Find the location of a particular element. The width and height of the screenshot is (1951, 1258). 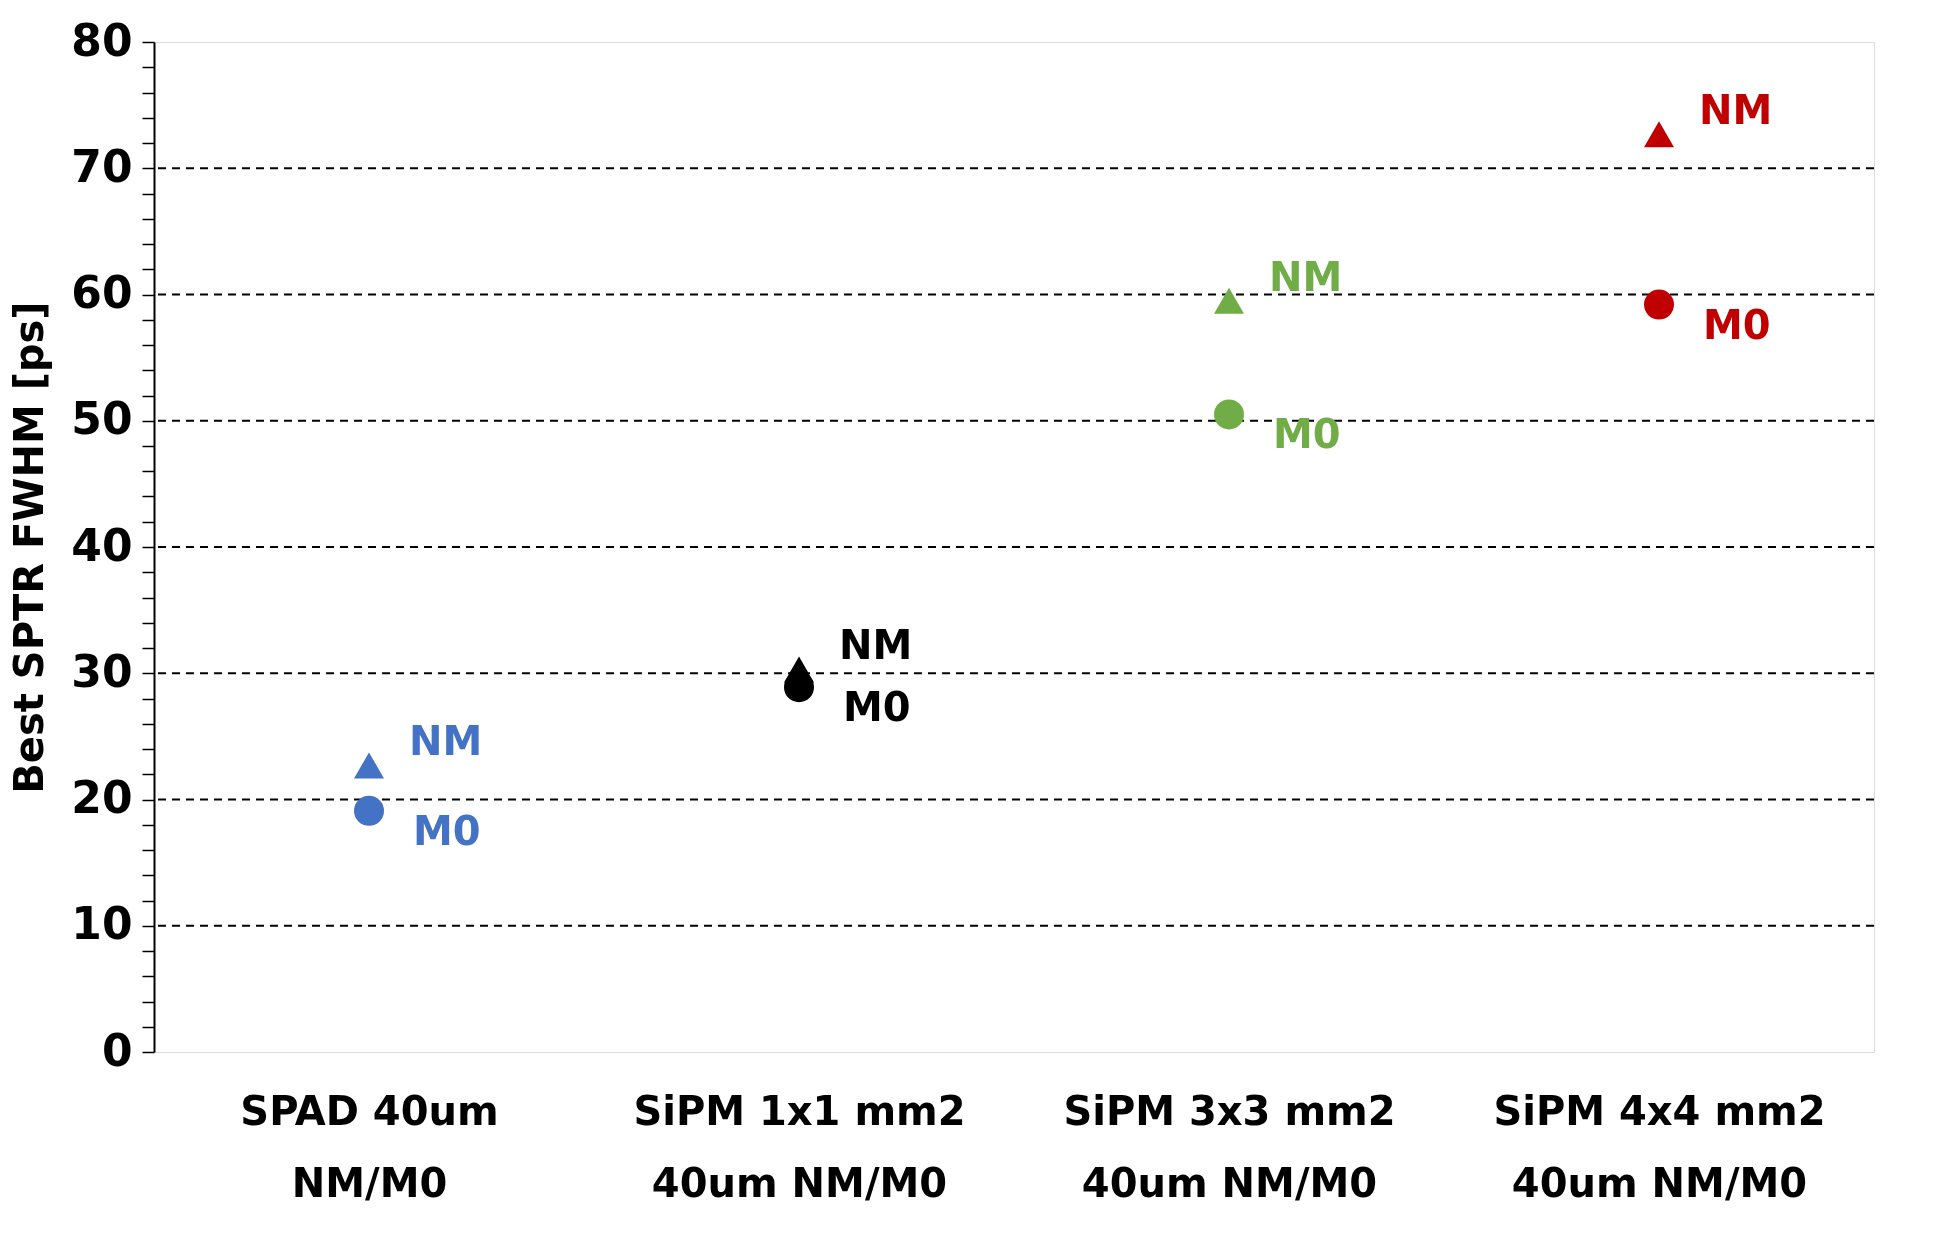

y-tick-label: 10 is located at coordinates (102, 924).